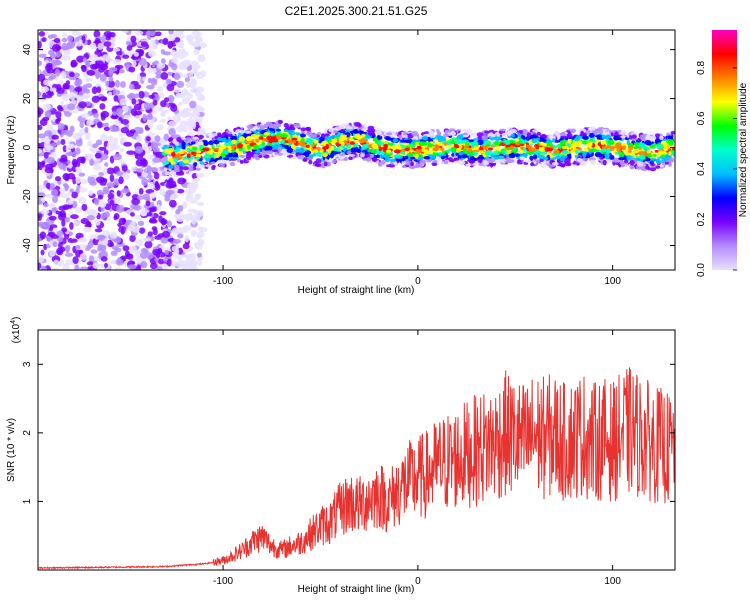 The height and width of the screenshot is (600, 750). Describe the element at coordinates (701, 118) in the screenshot. I see `colorbar-tick-label: 0.6` at that location.